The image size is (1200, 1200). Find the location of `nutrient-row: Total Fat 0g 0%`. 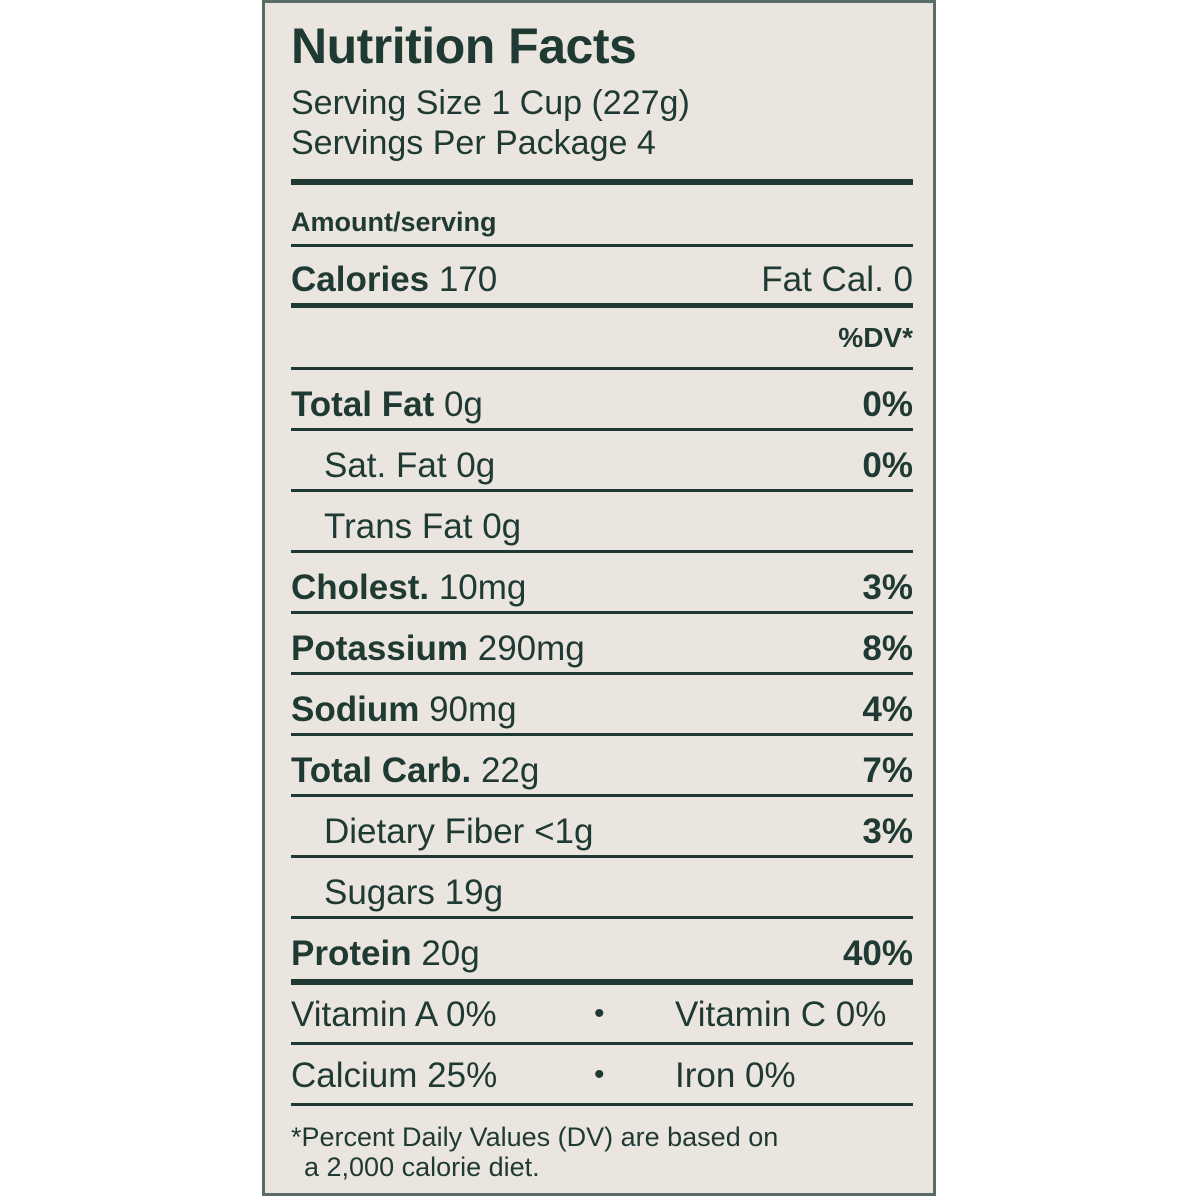

nutrient-row: Total Fat 0g 0% is located at coordinates (602, 399).